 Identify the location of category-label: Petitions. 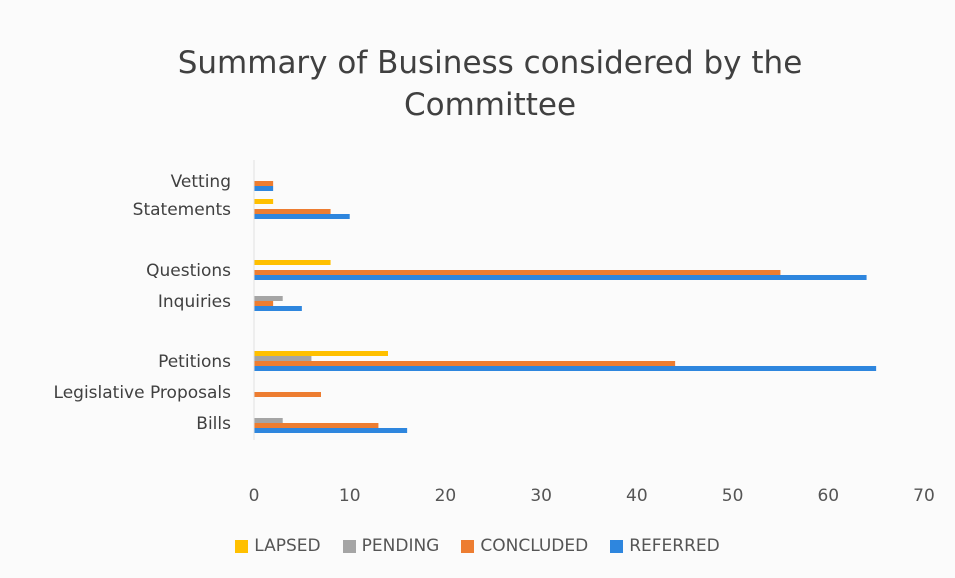
(194, 362).